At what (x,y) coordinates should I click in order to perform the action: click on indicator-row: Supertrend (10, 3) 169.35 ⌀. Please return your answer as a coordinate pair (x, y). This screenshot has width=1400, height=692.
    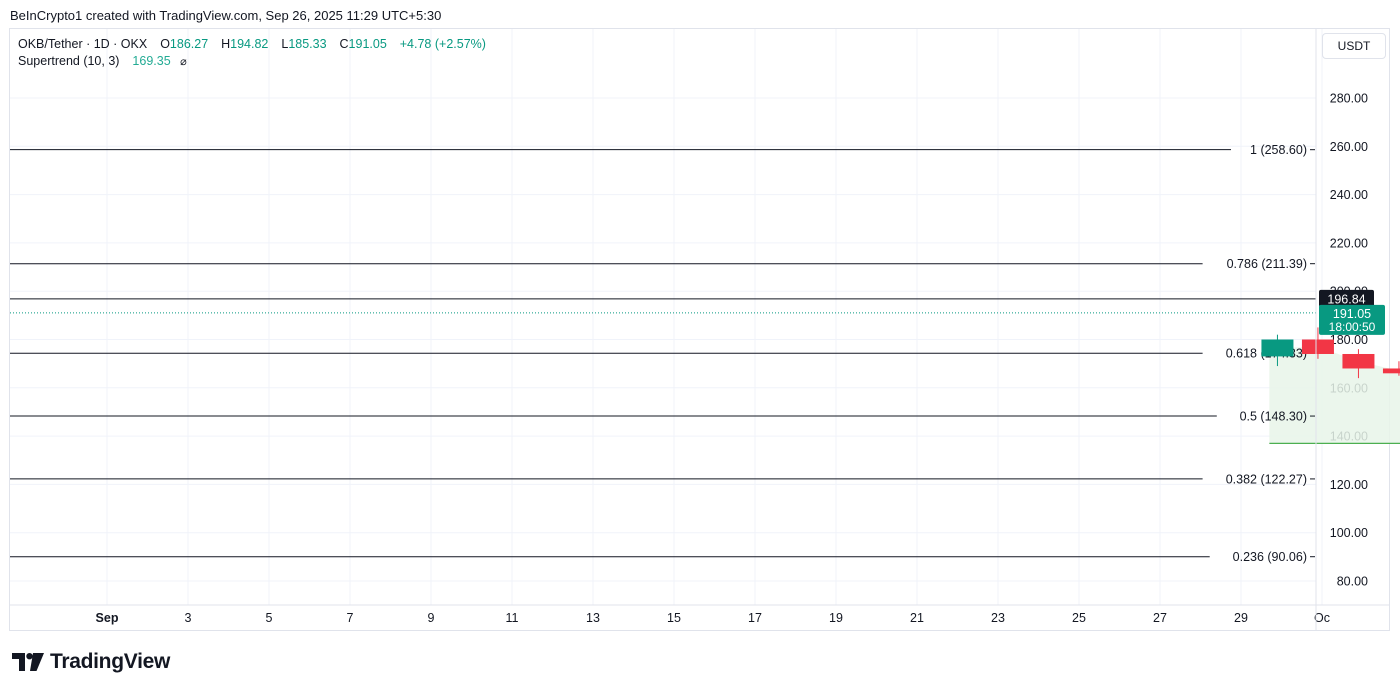
    Looking at the image, I should click on (252, 62).